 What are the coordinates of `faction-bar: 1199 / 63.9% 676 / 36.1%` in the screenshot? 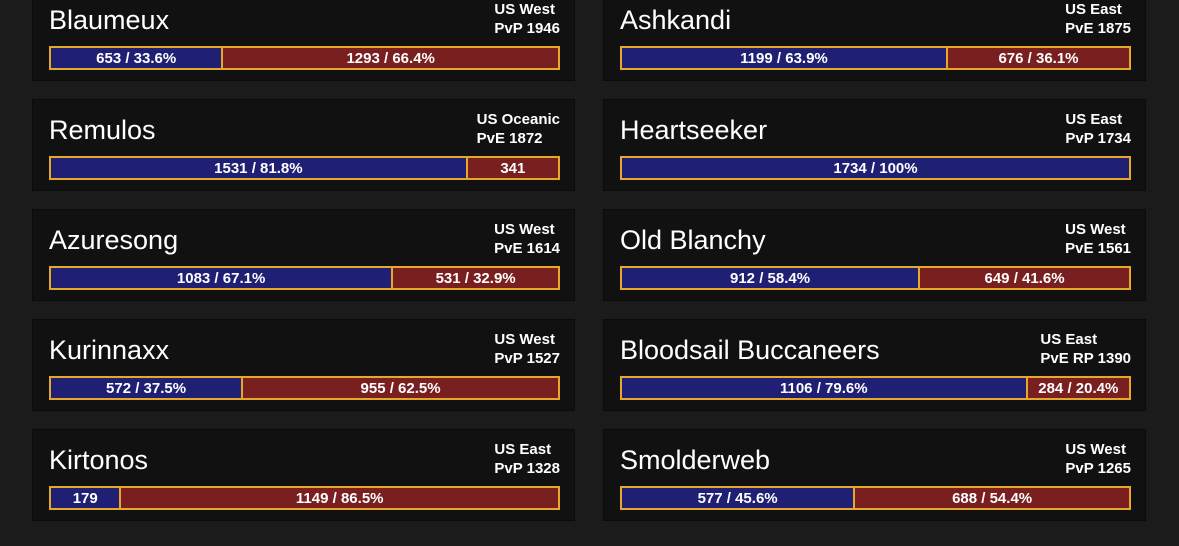 It's located at (875, 58).